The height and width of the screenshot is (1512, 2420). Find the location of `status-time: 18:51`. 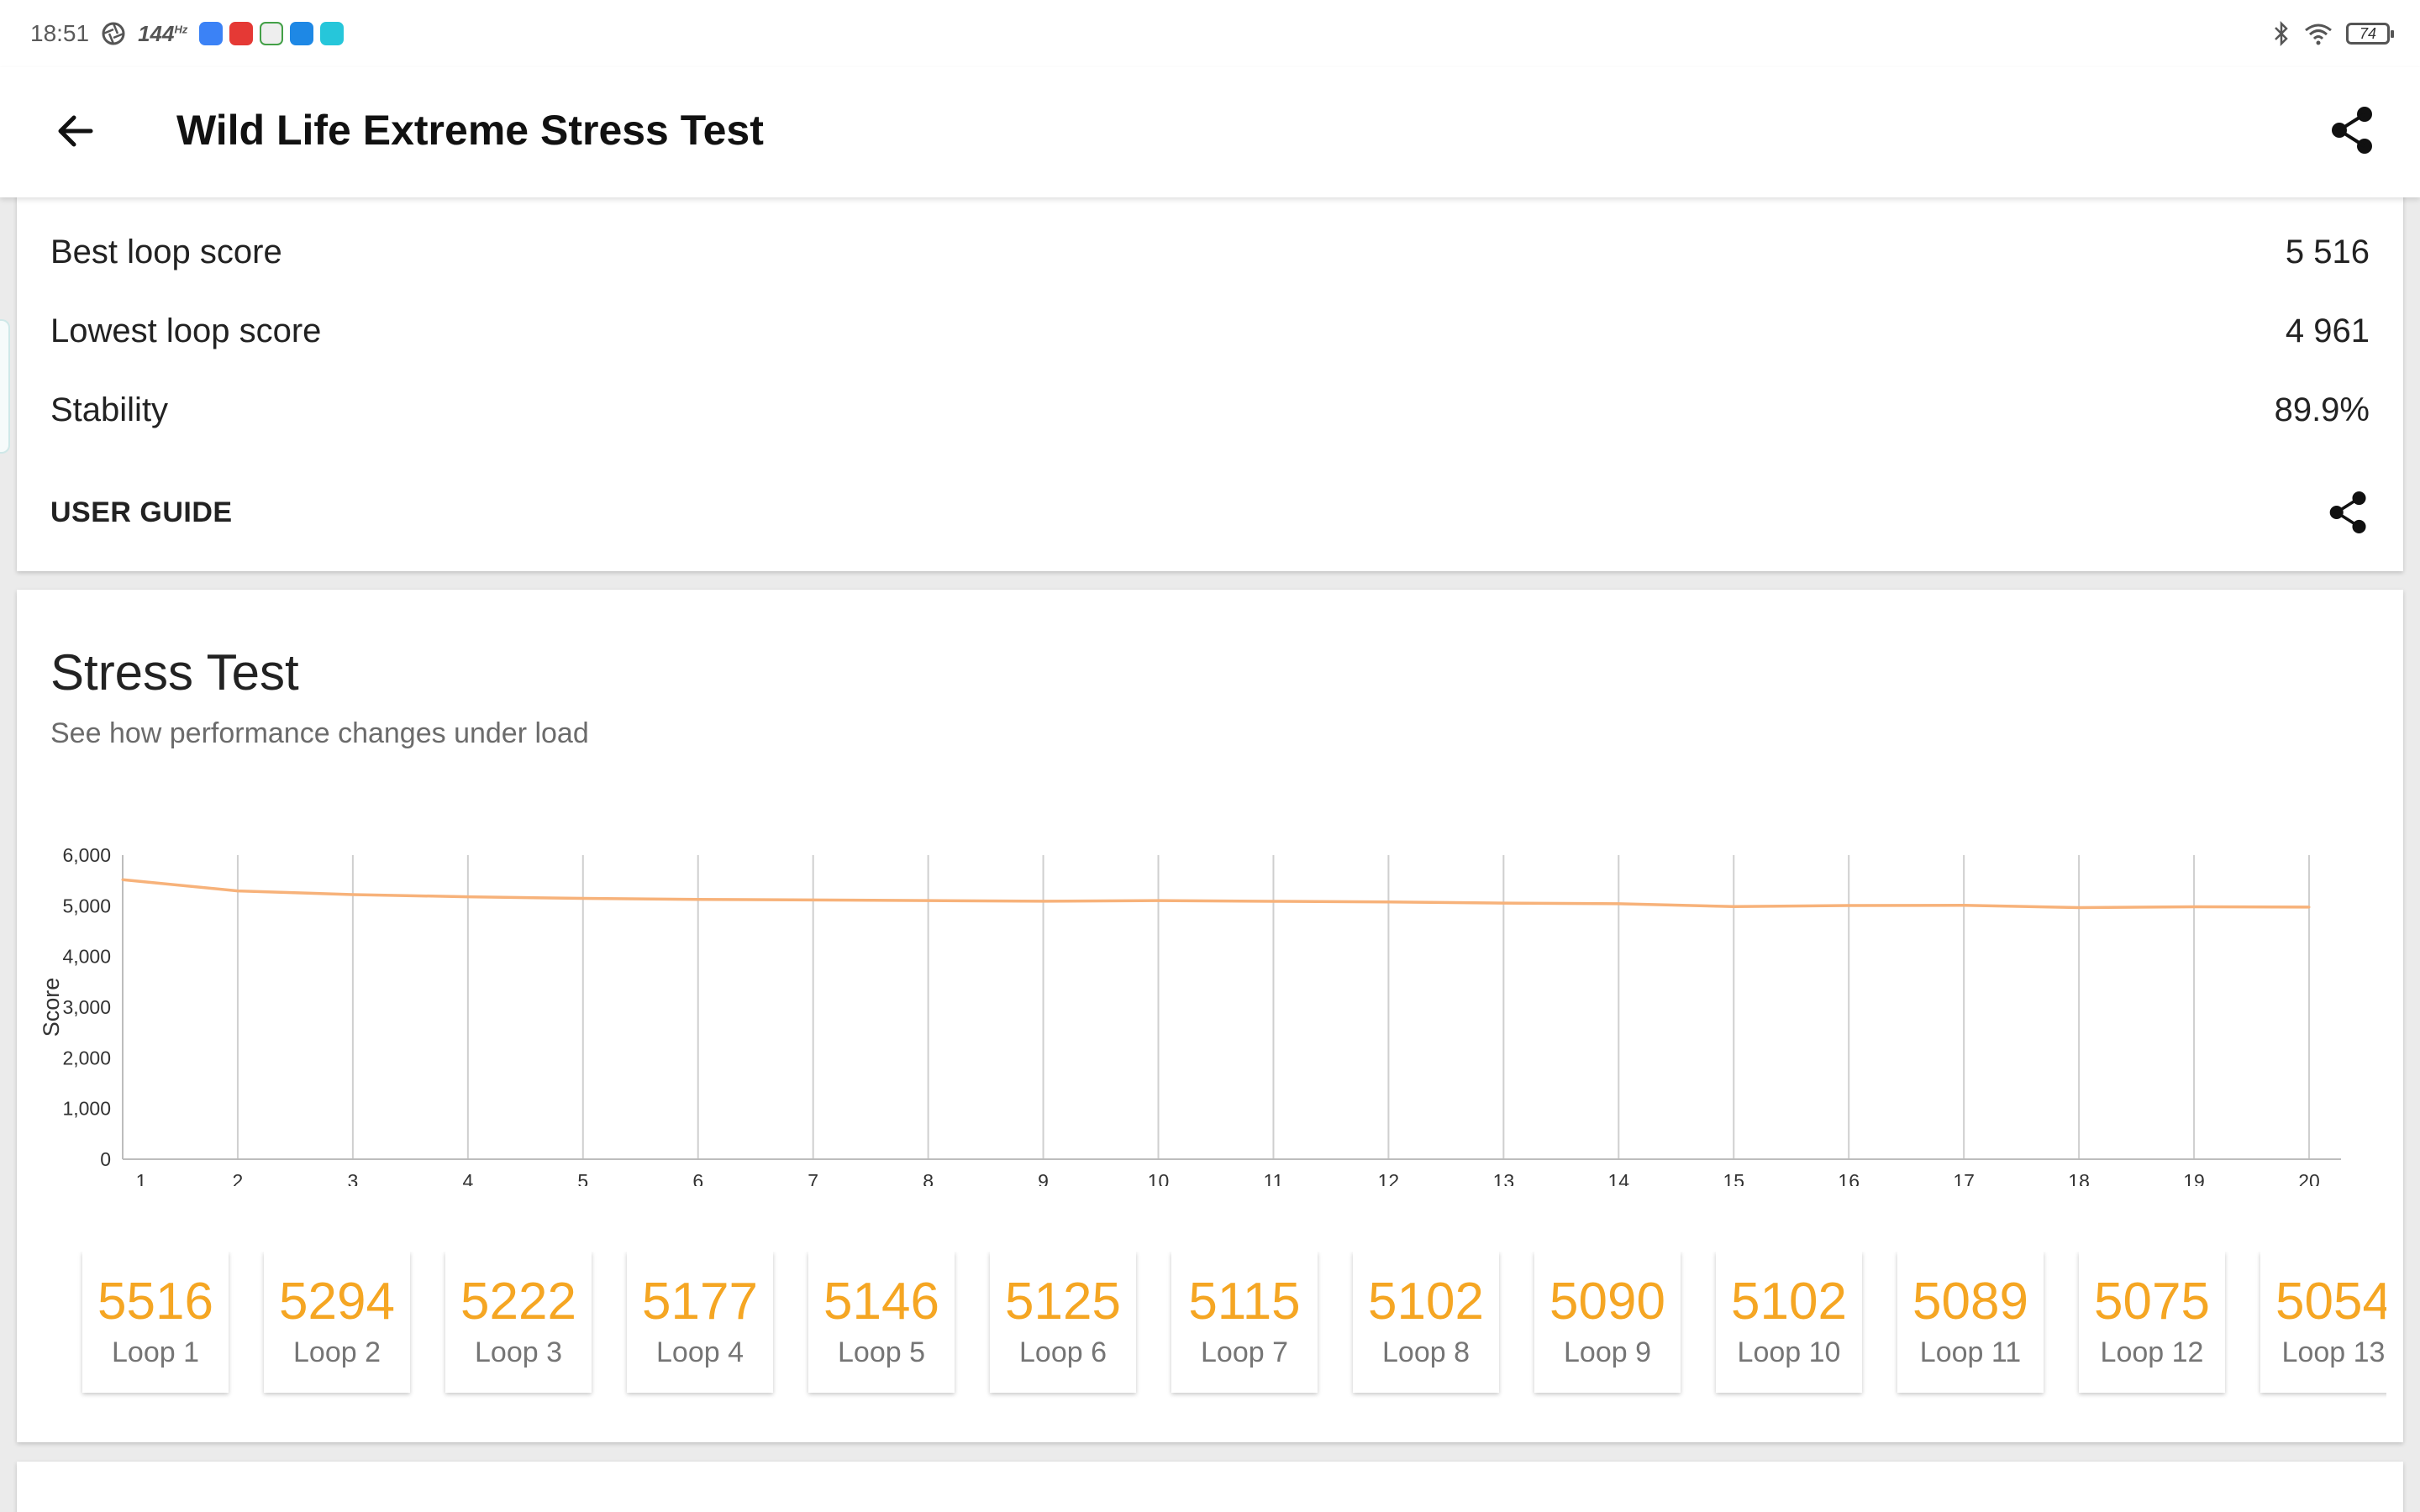

status-time: 18:51 is located at coordinates (60, 33).